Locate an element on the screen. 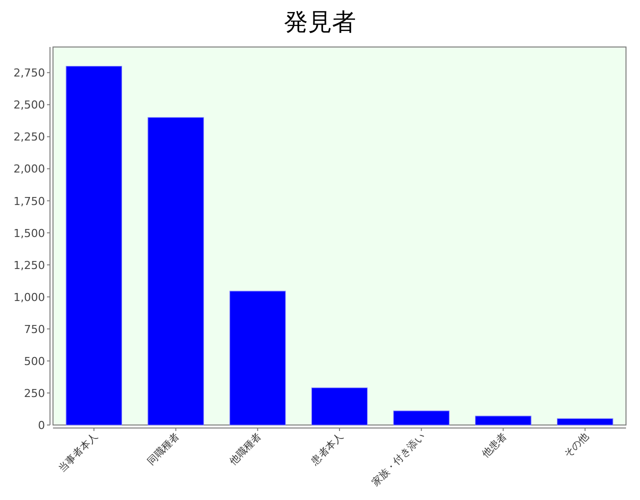  chart-title: 発見者 is located at coordinates (320, 22).